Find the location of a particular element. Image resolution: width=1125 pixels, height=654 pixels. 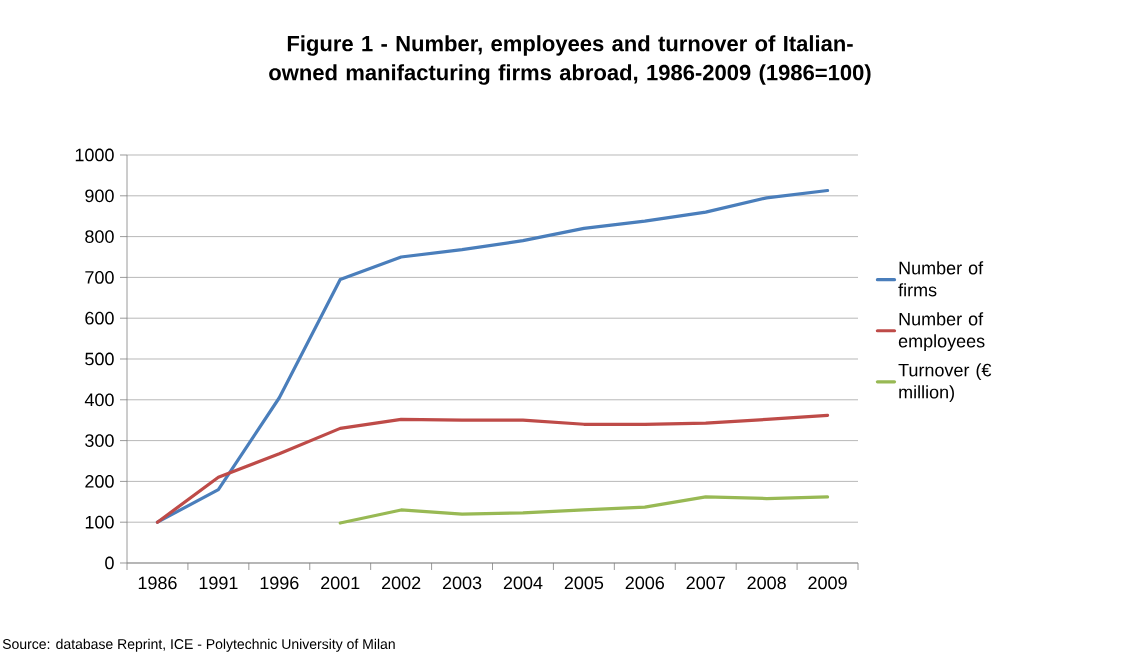

x-tick-label: 2005 is located at coordinates (584, 583).